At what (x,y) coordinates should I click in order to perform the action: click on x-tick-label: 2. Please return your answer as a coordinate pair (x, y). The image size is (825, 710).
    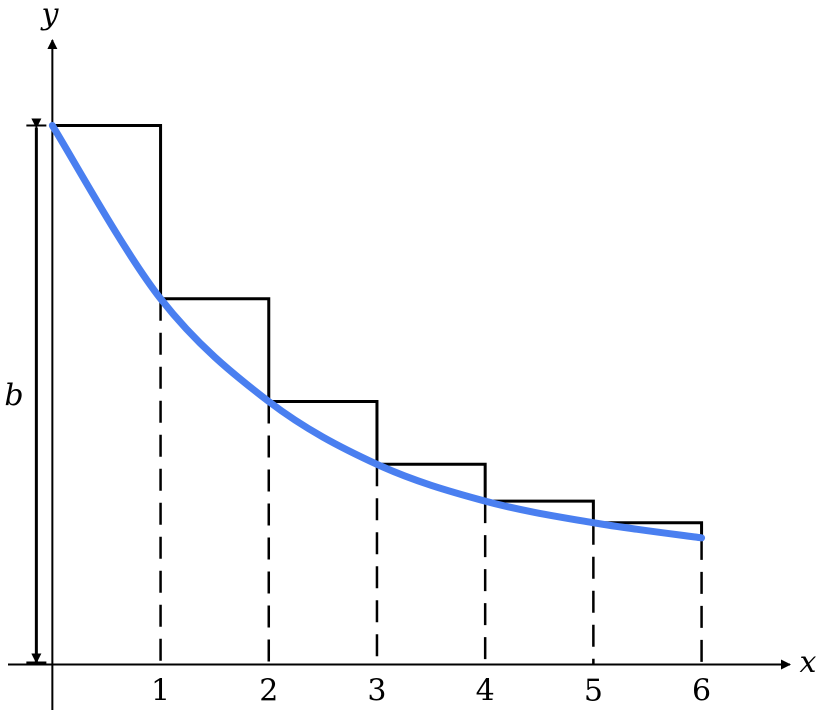
    Looking at the image, I should click on (268, 691).